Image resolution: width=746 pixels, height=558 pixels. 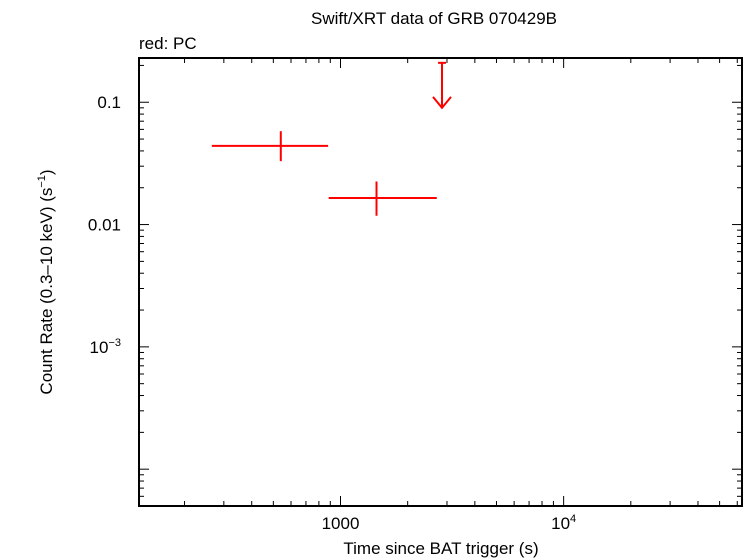 I want to click on x-axis-label: Time since BAT trigger (s), so click(x=440, y=548).